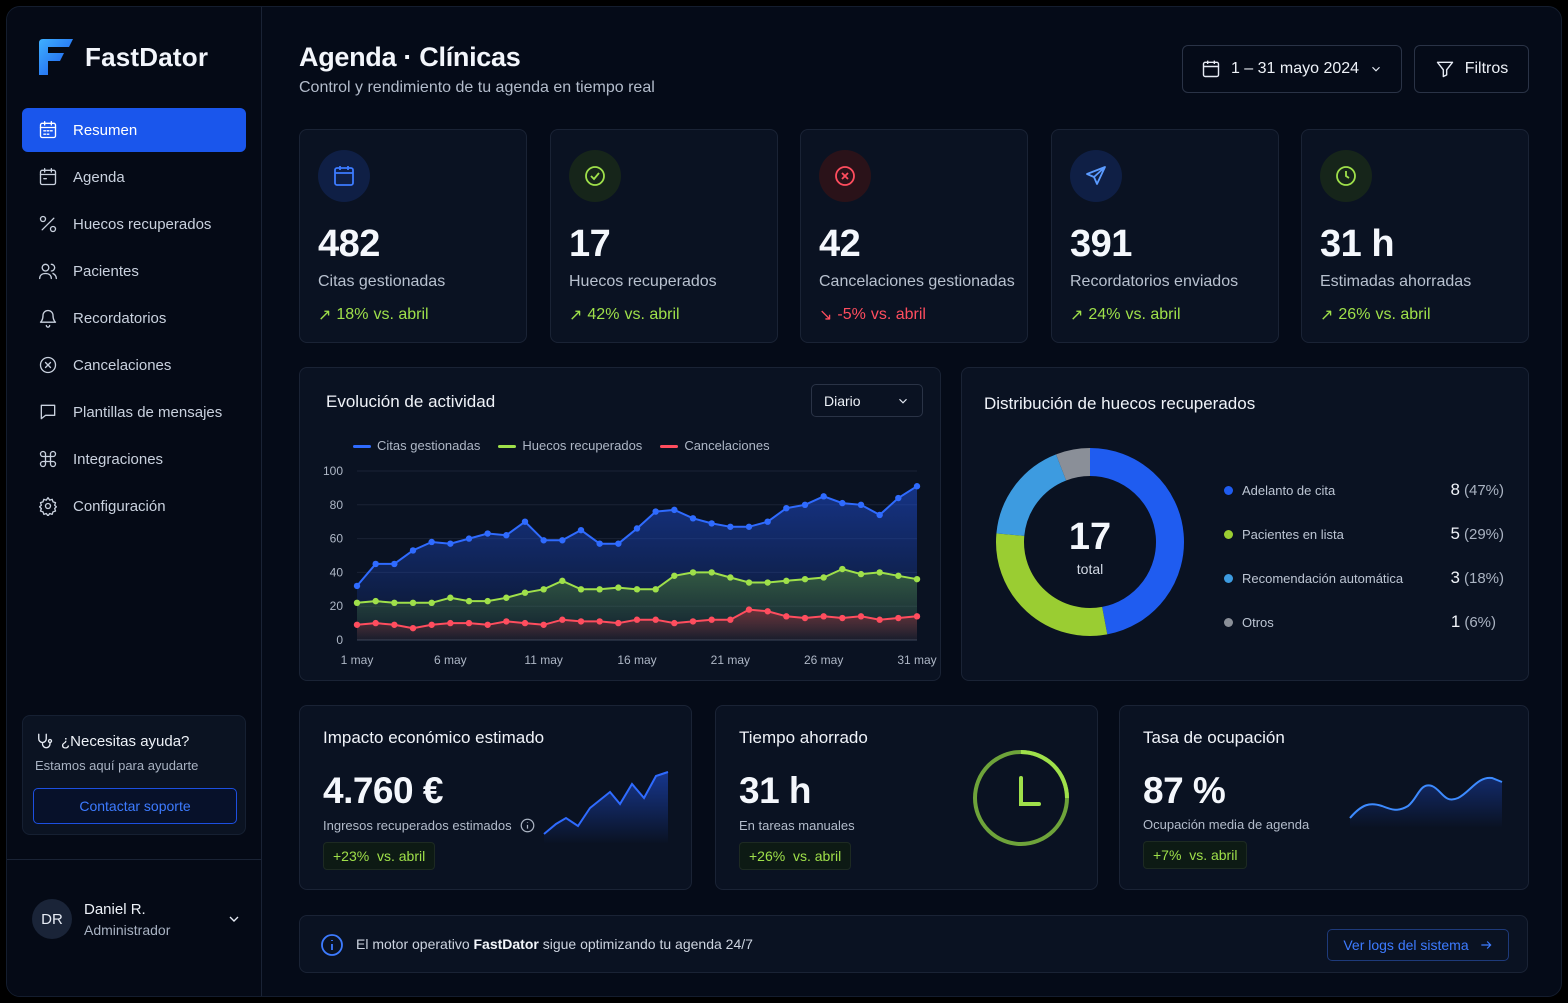  I want to click on y-tick-label: 100, so click(333, 471).